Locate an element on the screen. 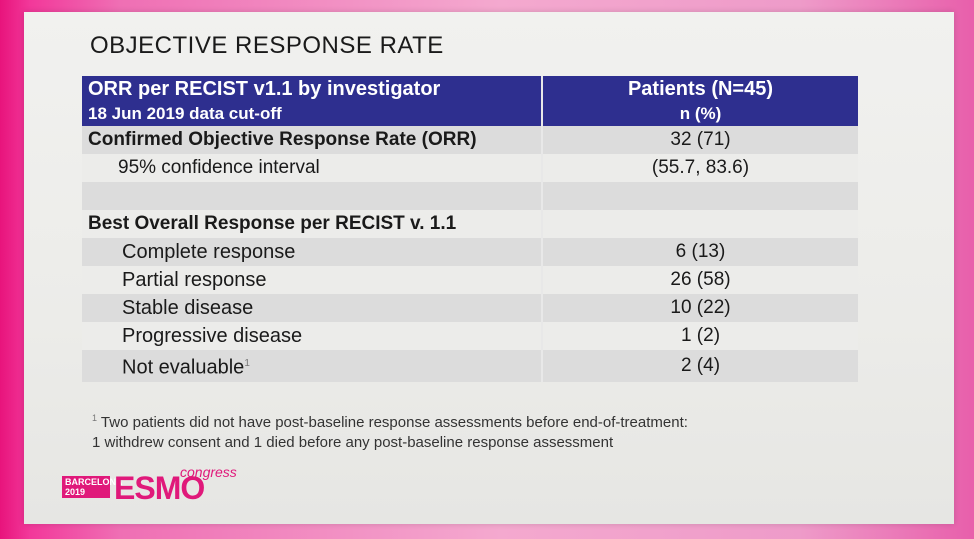 The height and width of the screenshot is (539, 974). row-label: Partial response is located at coordinates (312, 280).